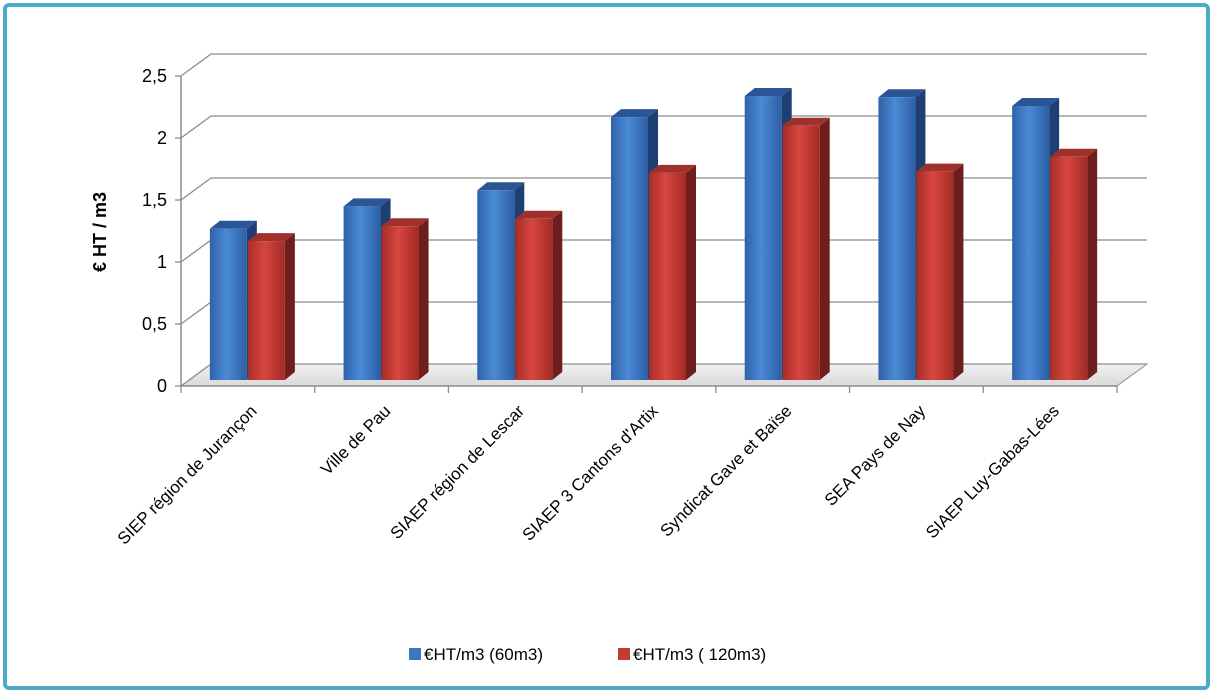  What do you see at coordinates (458, 472) in the screenshot?
I see `x-tick-label: SIAEP région de Lescar` at bounding box center [458, 472].